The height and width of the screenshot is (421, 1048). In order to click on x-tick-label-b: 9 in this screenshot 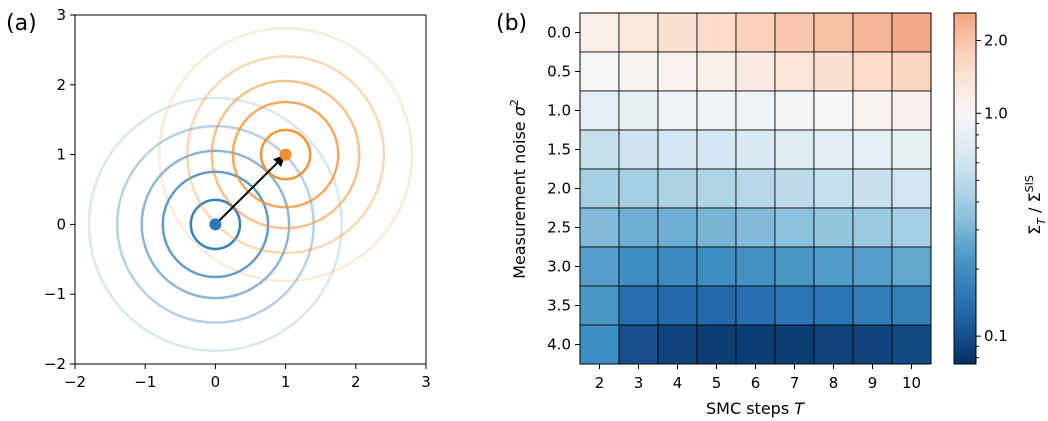, I will do `click(873, 383)`.